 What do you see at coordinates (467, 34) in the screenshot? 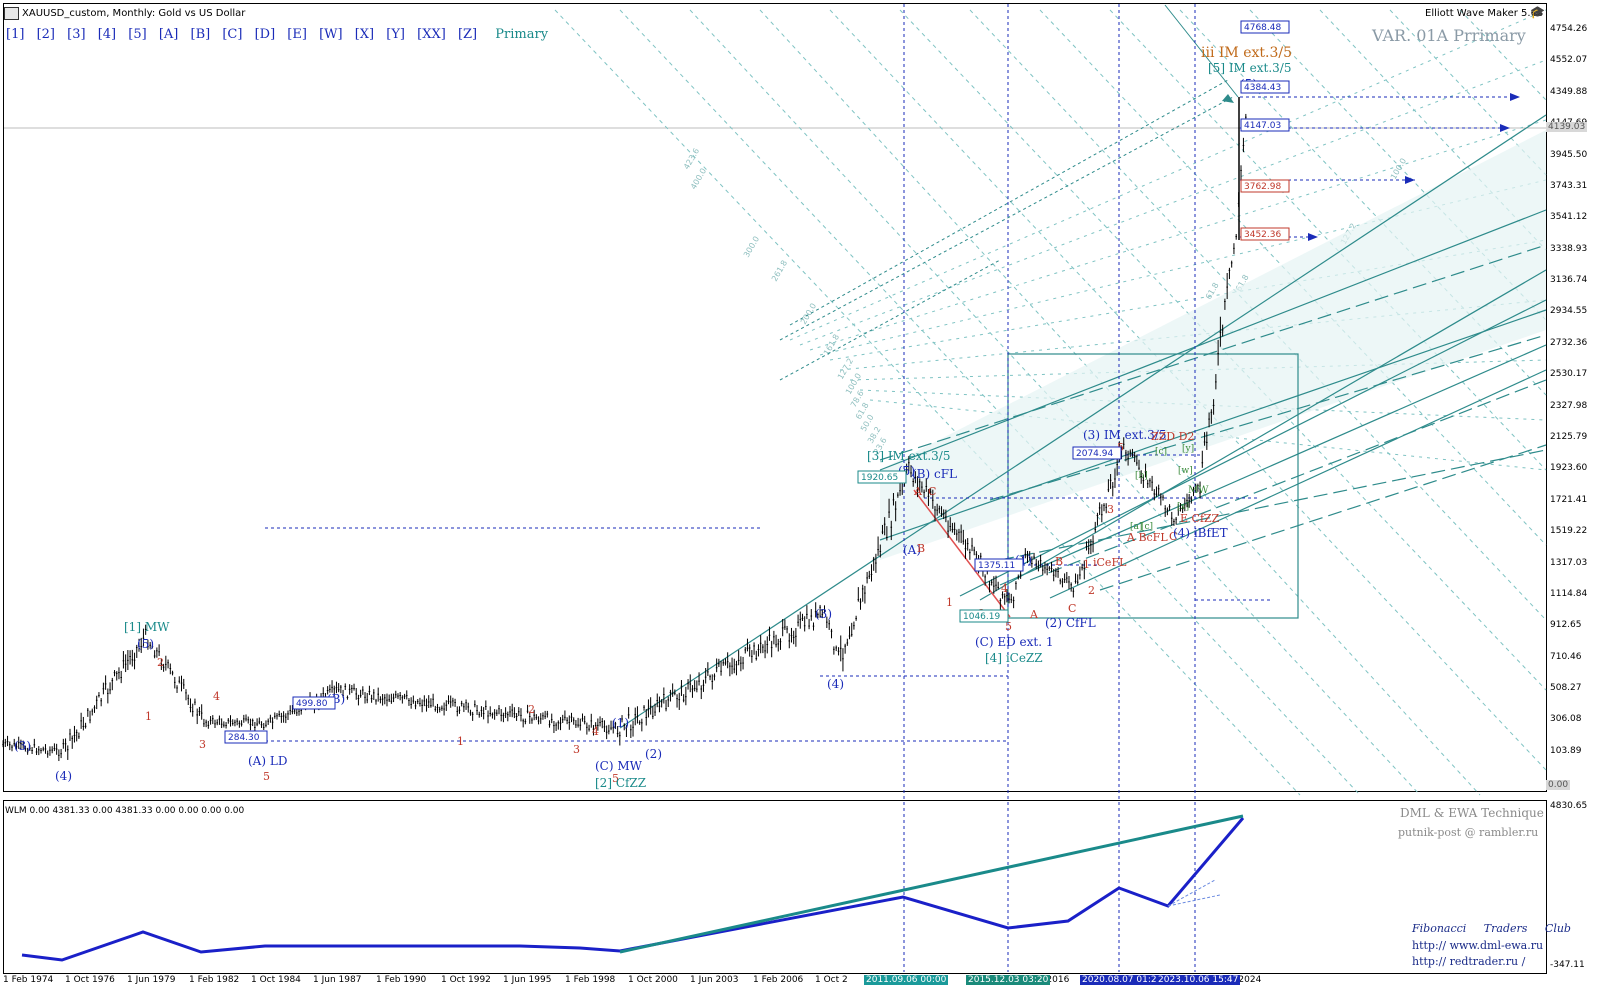
I see `toolbar-item-z: [Z]` at bounding box center [467, 34].